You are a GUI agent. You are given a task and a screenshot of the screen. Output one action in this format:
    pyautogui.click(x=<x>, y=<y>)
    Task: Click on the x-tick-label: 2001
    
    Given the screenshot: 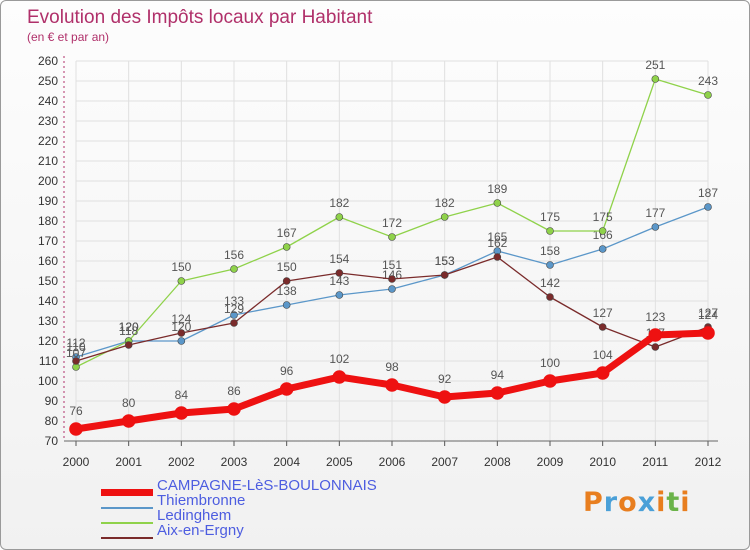 What is the action you would take?
    pyautogui.click(x=128, y=462)
    